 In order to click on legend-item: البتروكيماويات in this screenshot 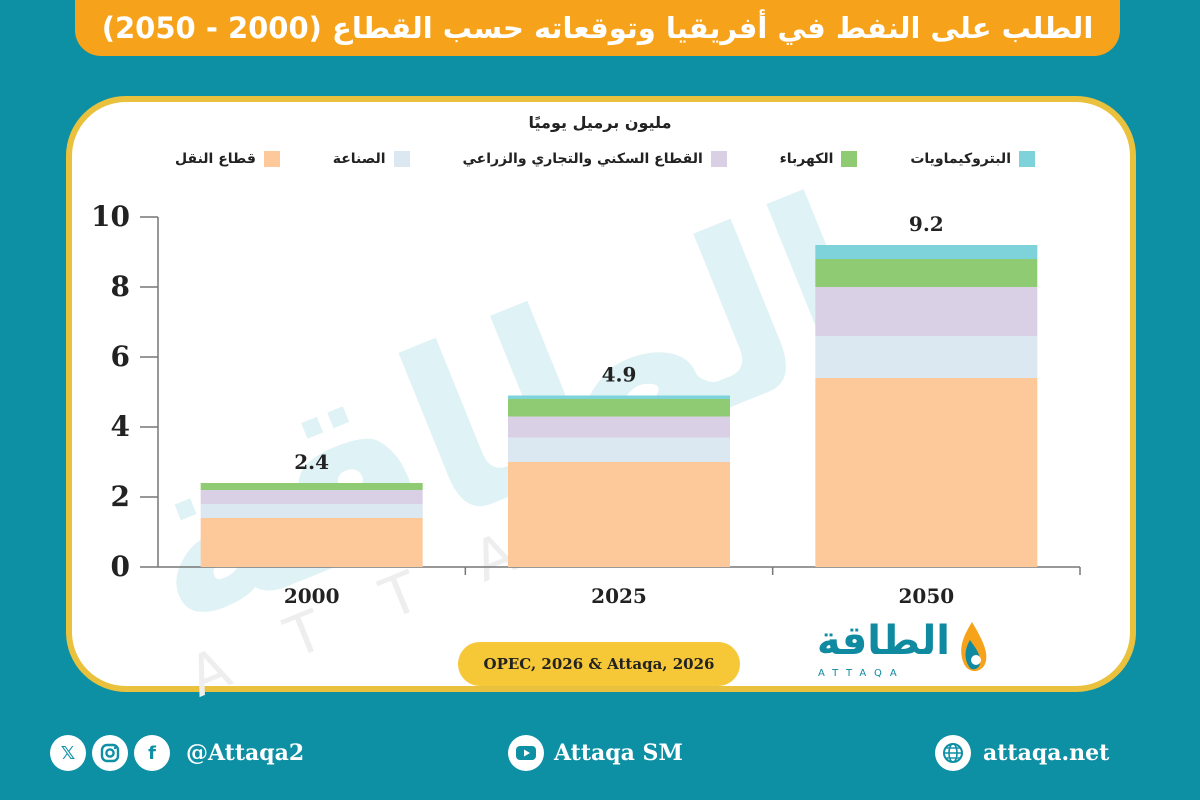, I will do `click(972, 159)`.